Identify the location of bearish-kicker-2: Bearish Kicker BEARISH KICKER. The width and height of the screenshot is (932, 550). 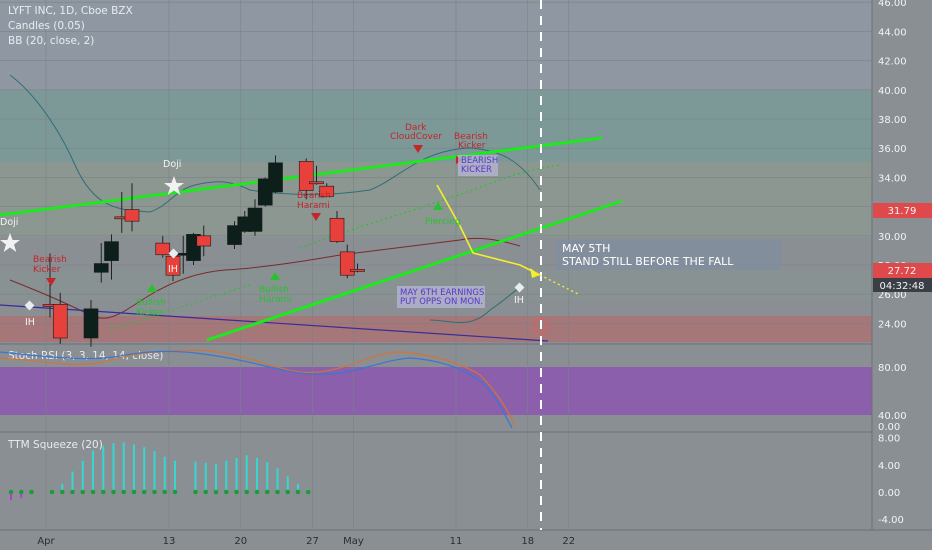
(476, 154).